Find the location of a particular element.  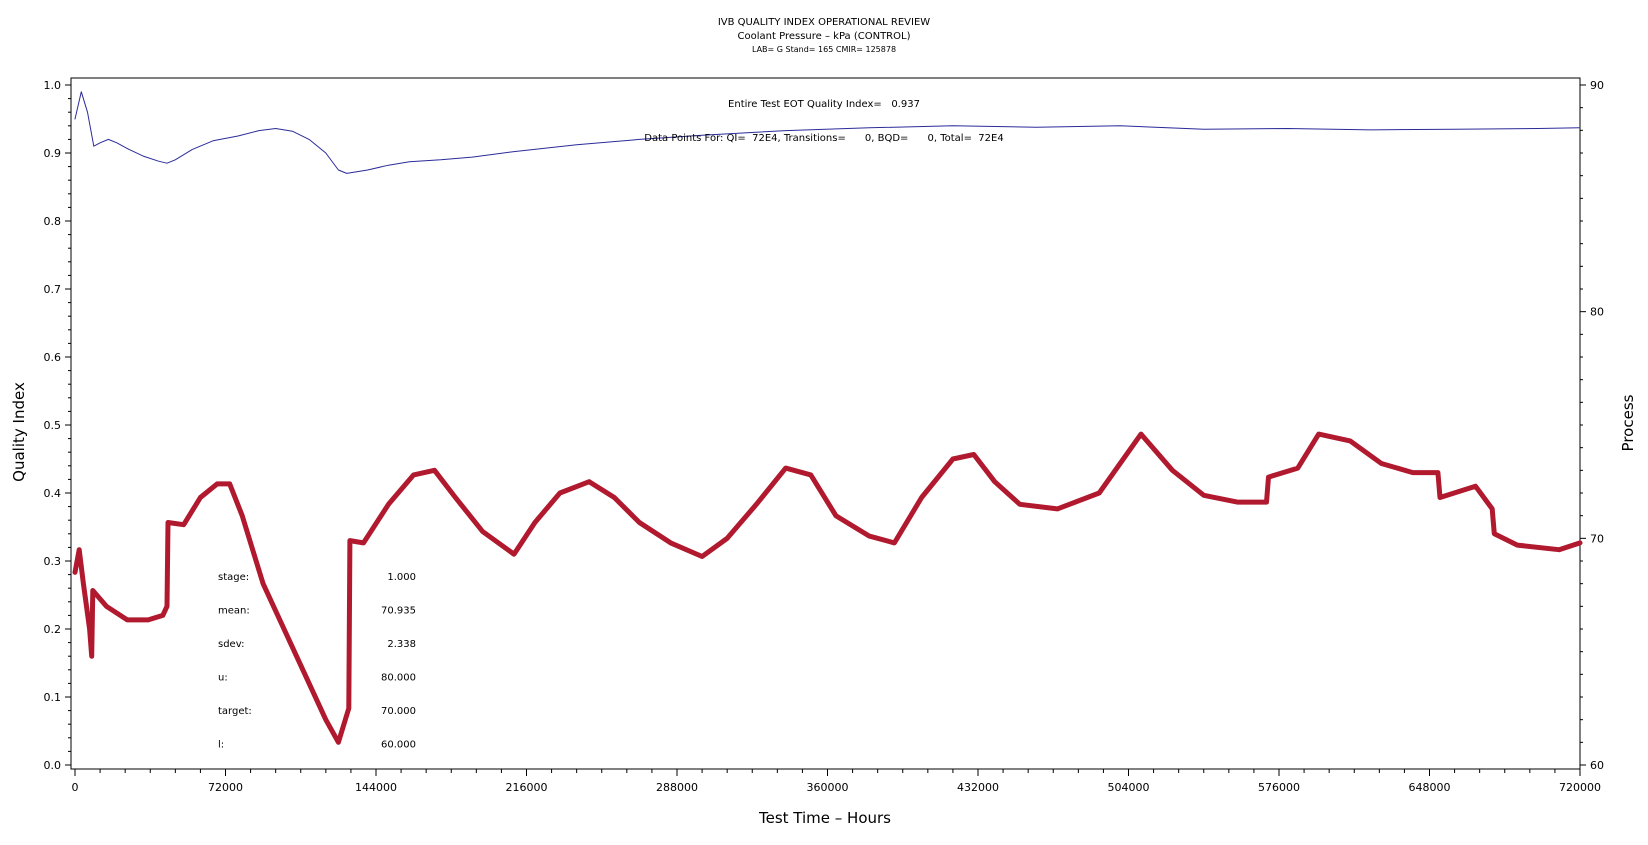

x-tick-label: 216000 is located at coordinates (527, 787).